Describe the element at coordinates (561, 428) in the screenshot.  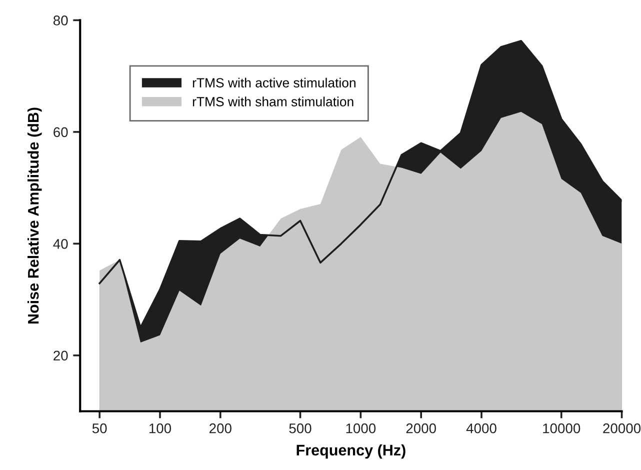
I see `x-tick-label: 10000` at that location.